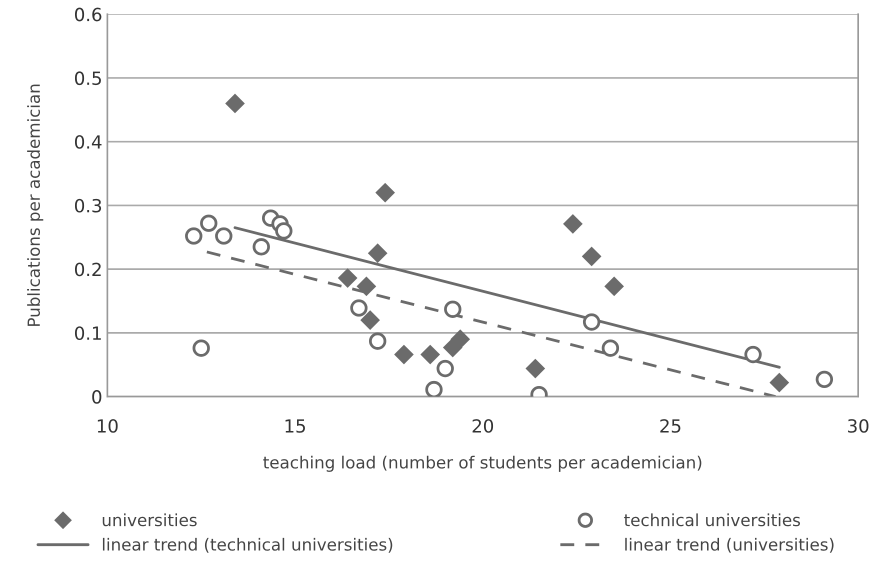  I want to click on legend-label: linear trend (technical universities), so click(247, 545).